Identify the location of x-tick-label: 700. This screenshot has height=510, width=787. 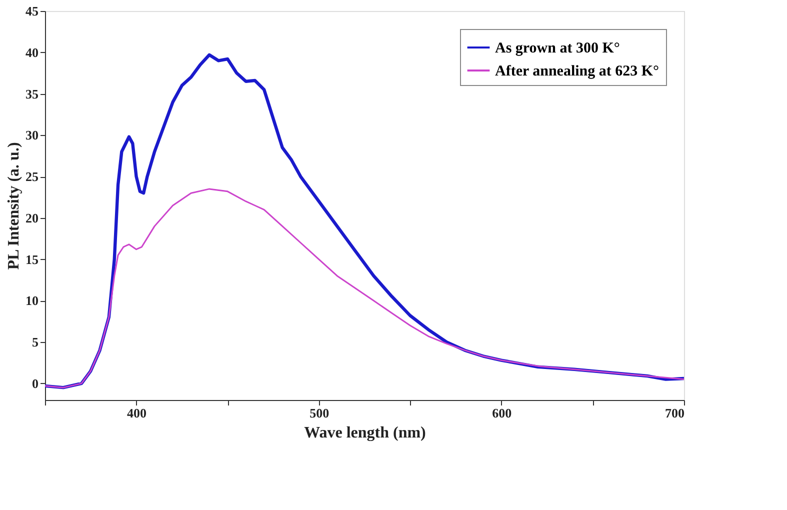
(674, 413).